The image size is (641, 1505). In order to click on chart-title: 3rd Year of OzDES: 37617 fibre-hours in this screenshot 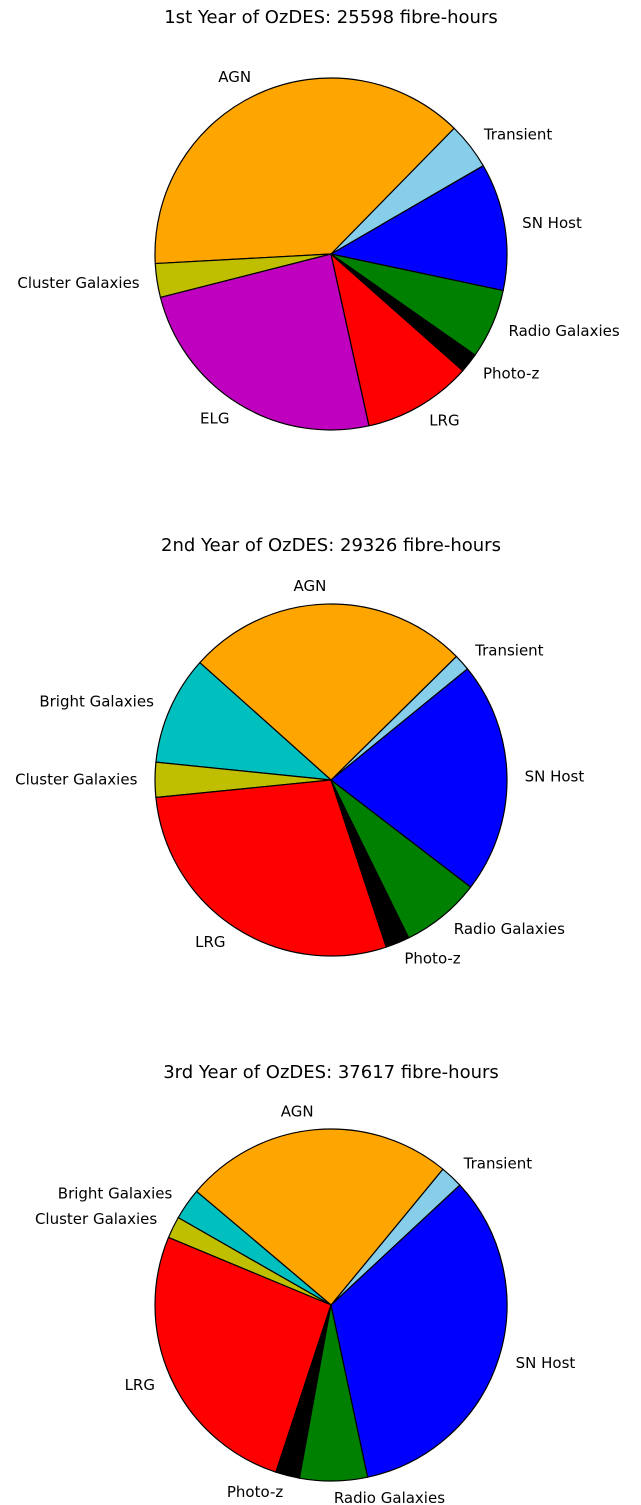, I will do `click(331, 1072)`.